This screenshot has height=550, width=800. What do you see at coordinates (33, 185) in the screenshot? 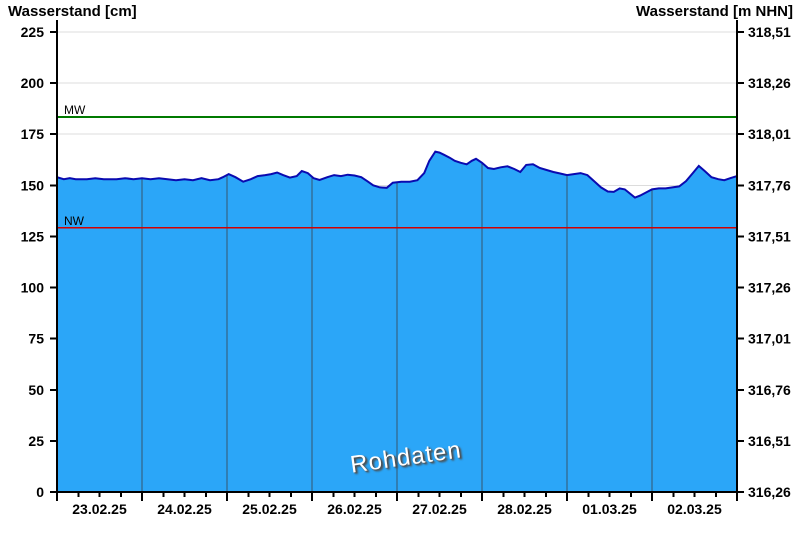
I see `svg-text: 150` at bounding box center [33, 185].